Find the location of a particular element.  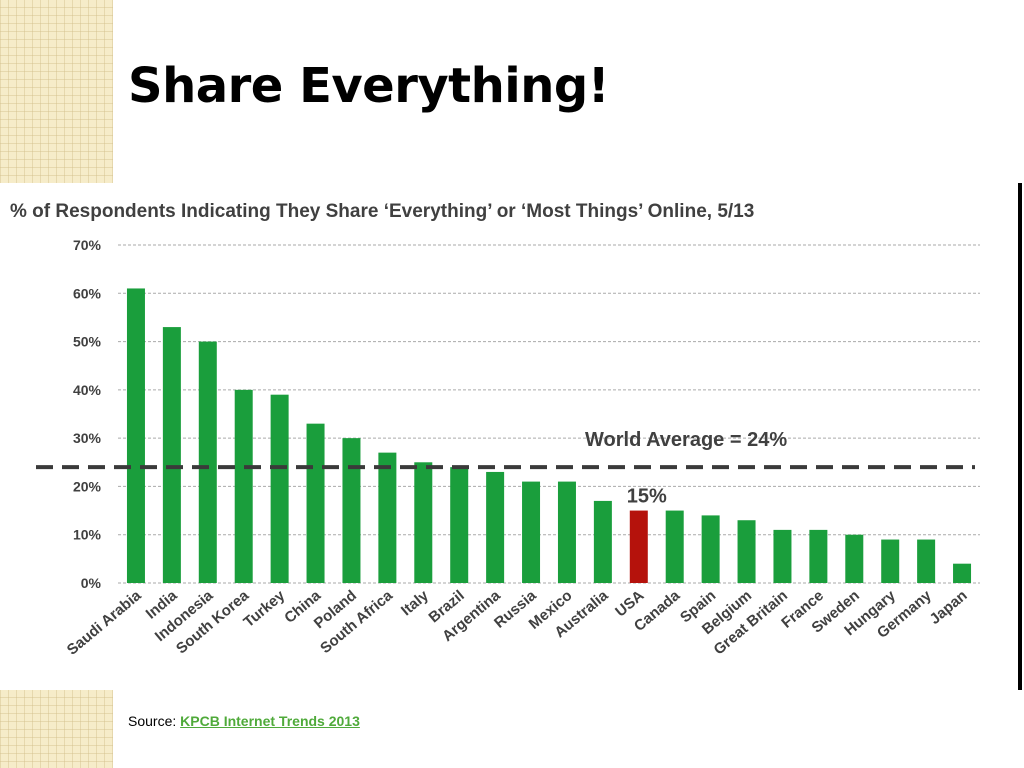

bar-usa is located at coordinates (638, 546).